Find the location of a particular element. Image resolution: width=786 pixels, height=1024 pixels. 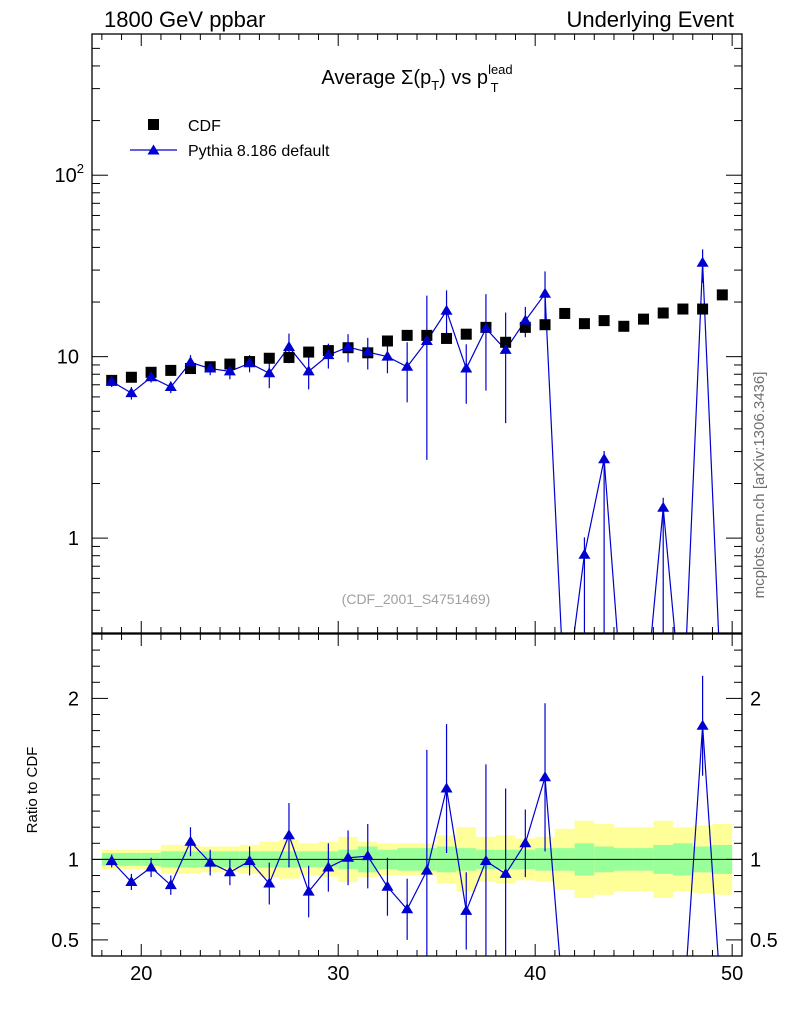

y-tick-label: 10 is located at coordinates (68, 358).